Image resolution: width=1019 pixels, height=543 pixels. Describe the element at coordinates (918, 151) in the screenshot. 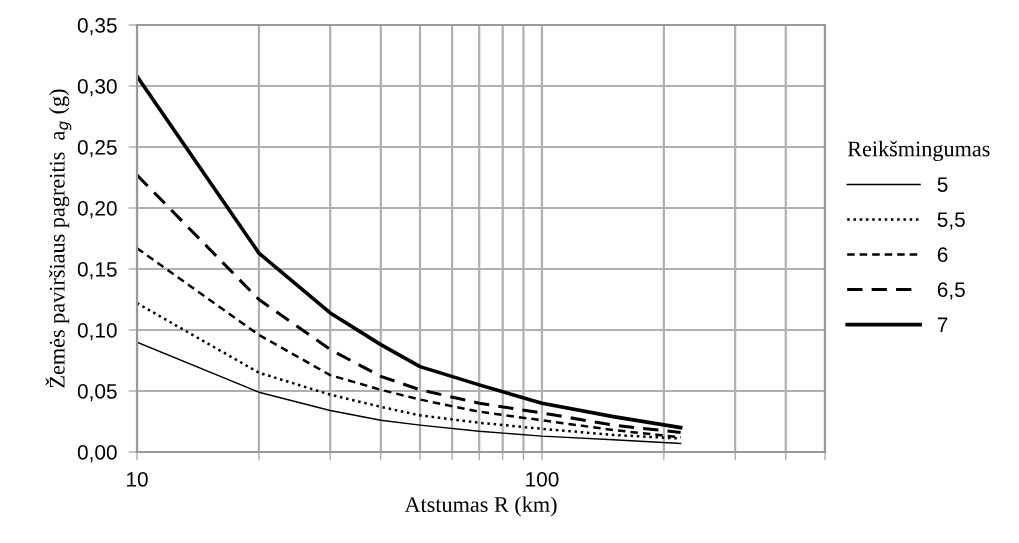

I see `legend-title: Reikšmingumas` at that location.